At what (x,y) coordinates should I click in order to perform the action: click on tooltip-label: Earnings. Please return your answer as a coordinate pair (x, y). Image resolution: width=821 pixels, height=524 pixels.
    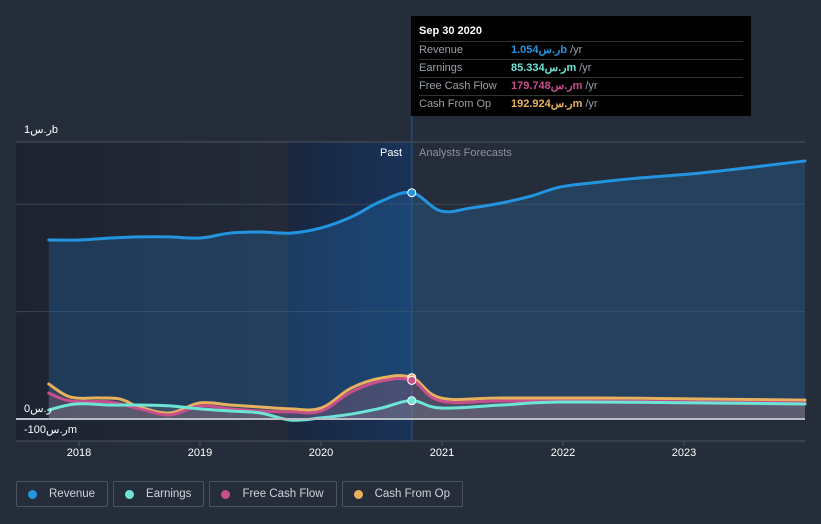
    Looking at the image, I should click on (441, 68).